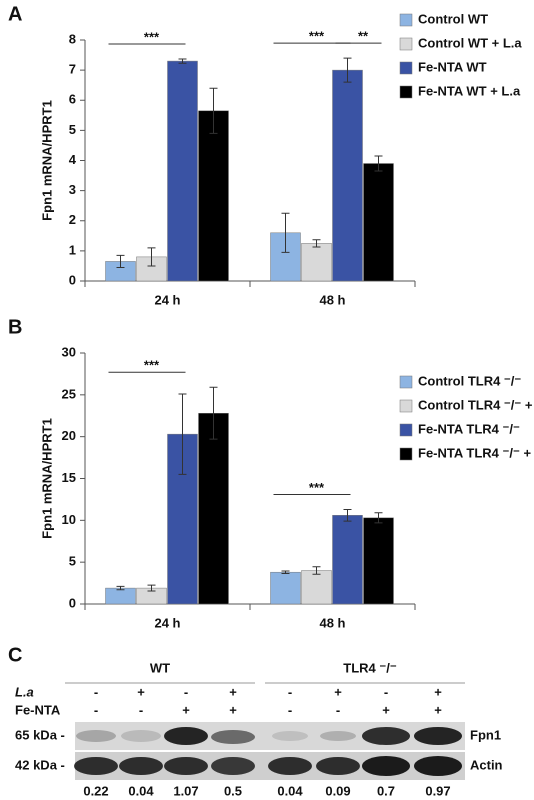 Image resolution: width=534 pixels, height=800 pixels. Describe the element at coordinates (15, 14) in the screenshot. I see `panel-label: A` at that location.